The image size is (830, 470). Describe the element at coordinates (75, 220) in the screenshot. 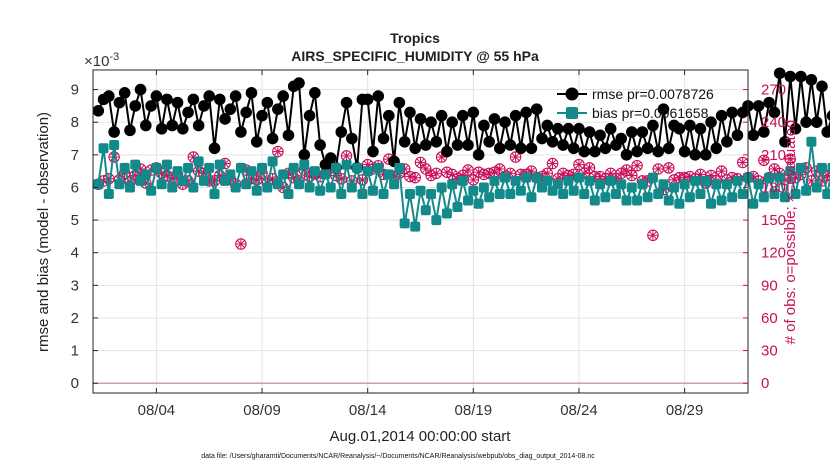

I see `y-left-tick-label: 5` at that location.